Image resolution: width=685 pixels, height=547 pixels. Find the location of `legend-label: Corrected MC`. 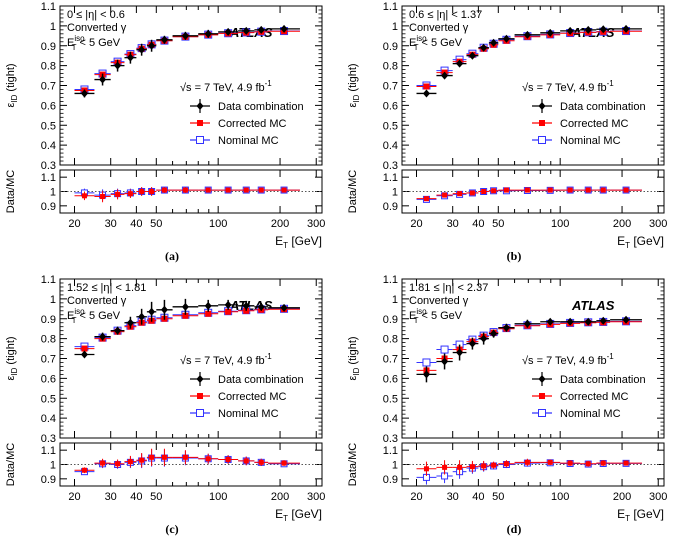

legend-label: Corrected MC is located at coordinates (252, 397).